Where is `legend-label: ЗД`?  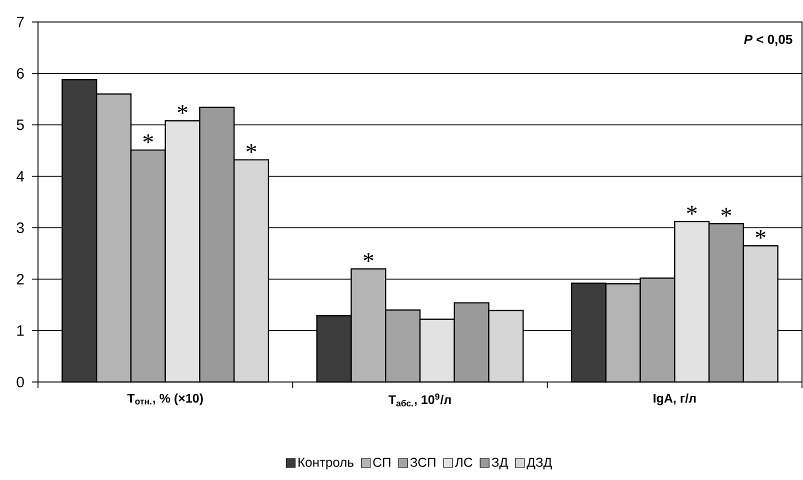
legend-label: ЗД is located at coordinates (500, 464).